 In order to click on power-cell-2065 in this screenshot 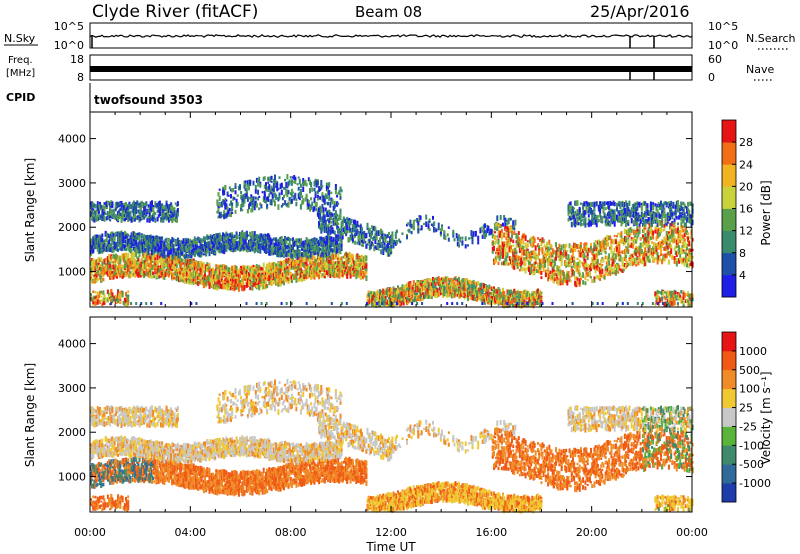, I will do `click(201, 274)`.